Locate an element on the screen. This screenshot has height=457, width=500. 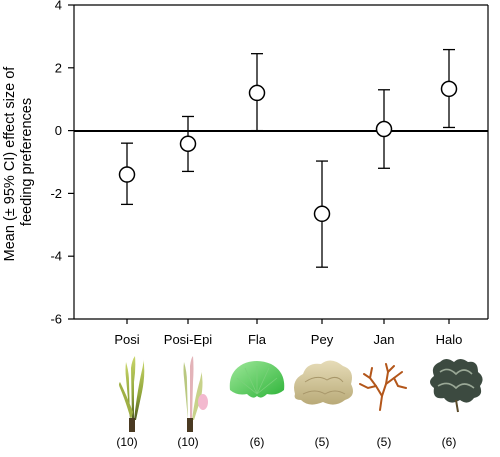
sample-size-labels: (10) (10) (6) (5) (5) (6) is located at coordinates (286, 442).